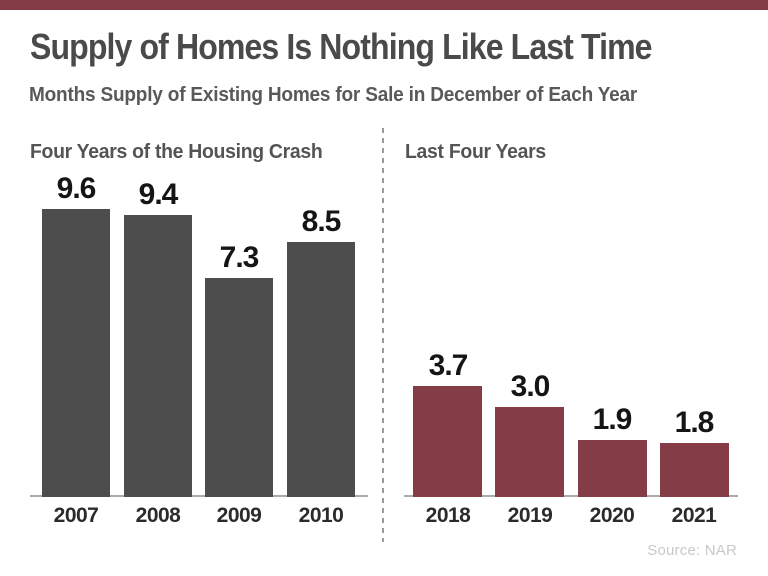 The width and height of the screenshot is (768, 576). What do you see at coordinates (76, 515) in the screenshot?
I see `x-axis-label-2007: 2007` at bounding box center [76, 515].